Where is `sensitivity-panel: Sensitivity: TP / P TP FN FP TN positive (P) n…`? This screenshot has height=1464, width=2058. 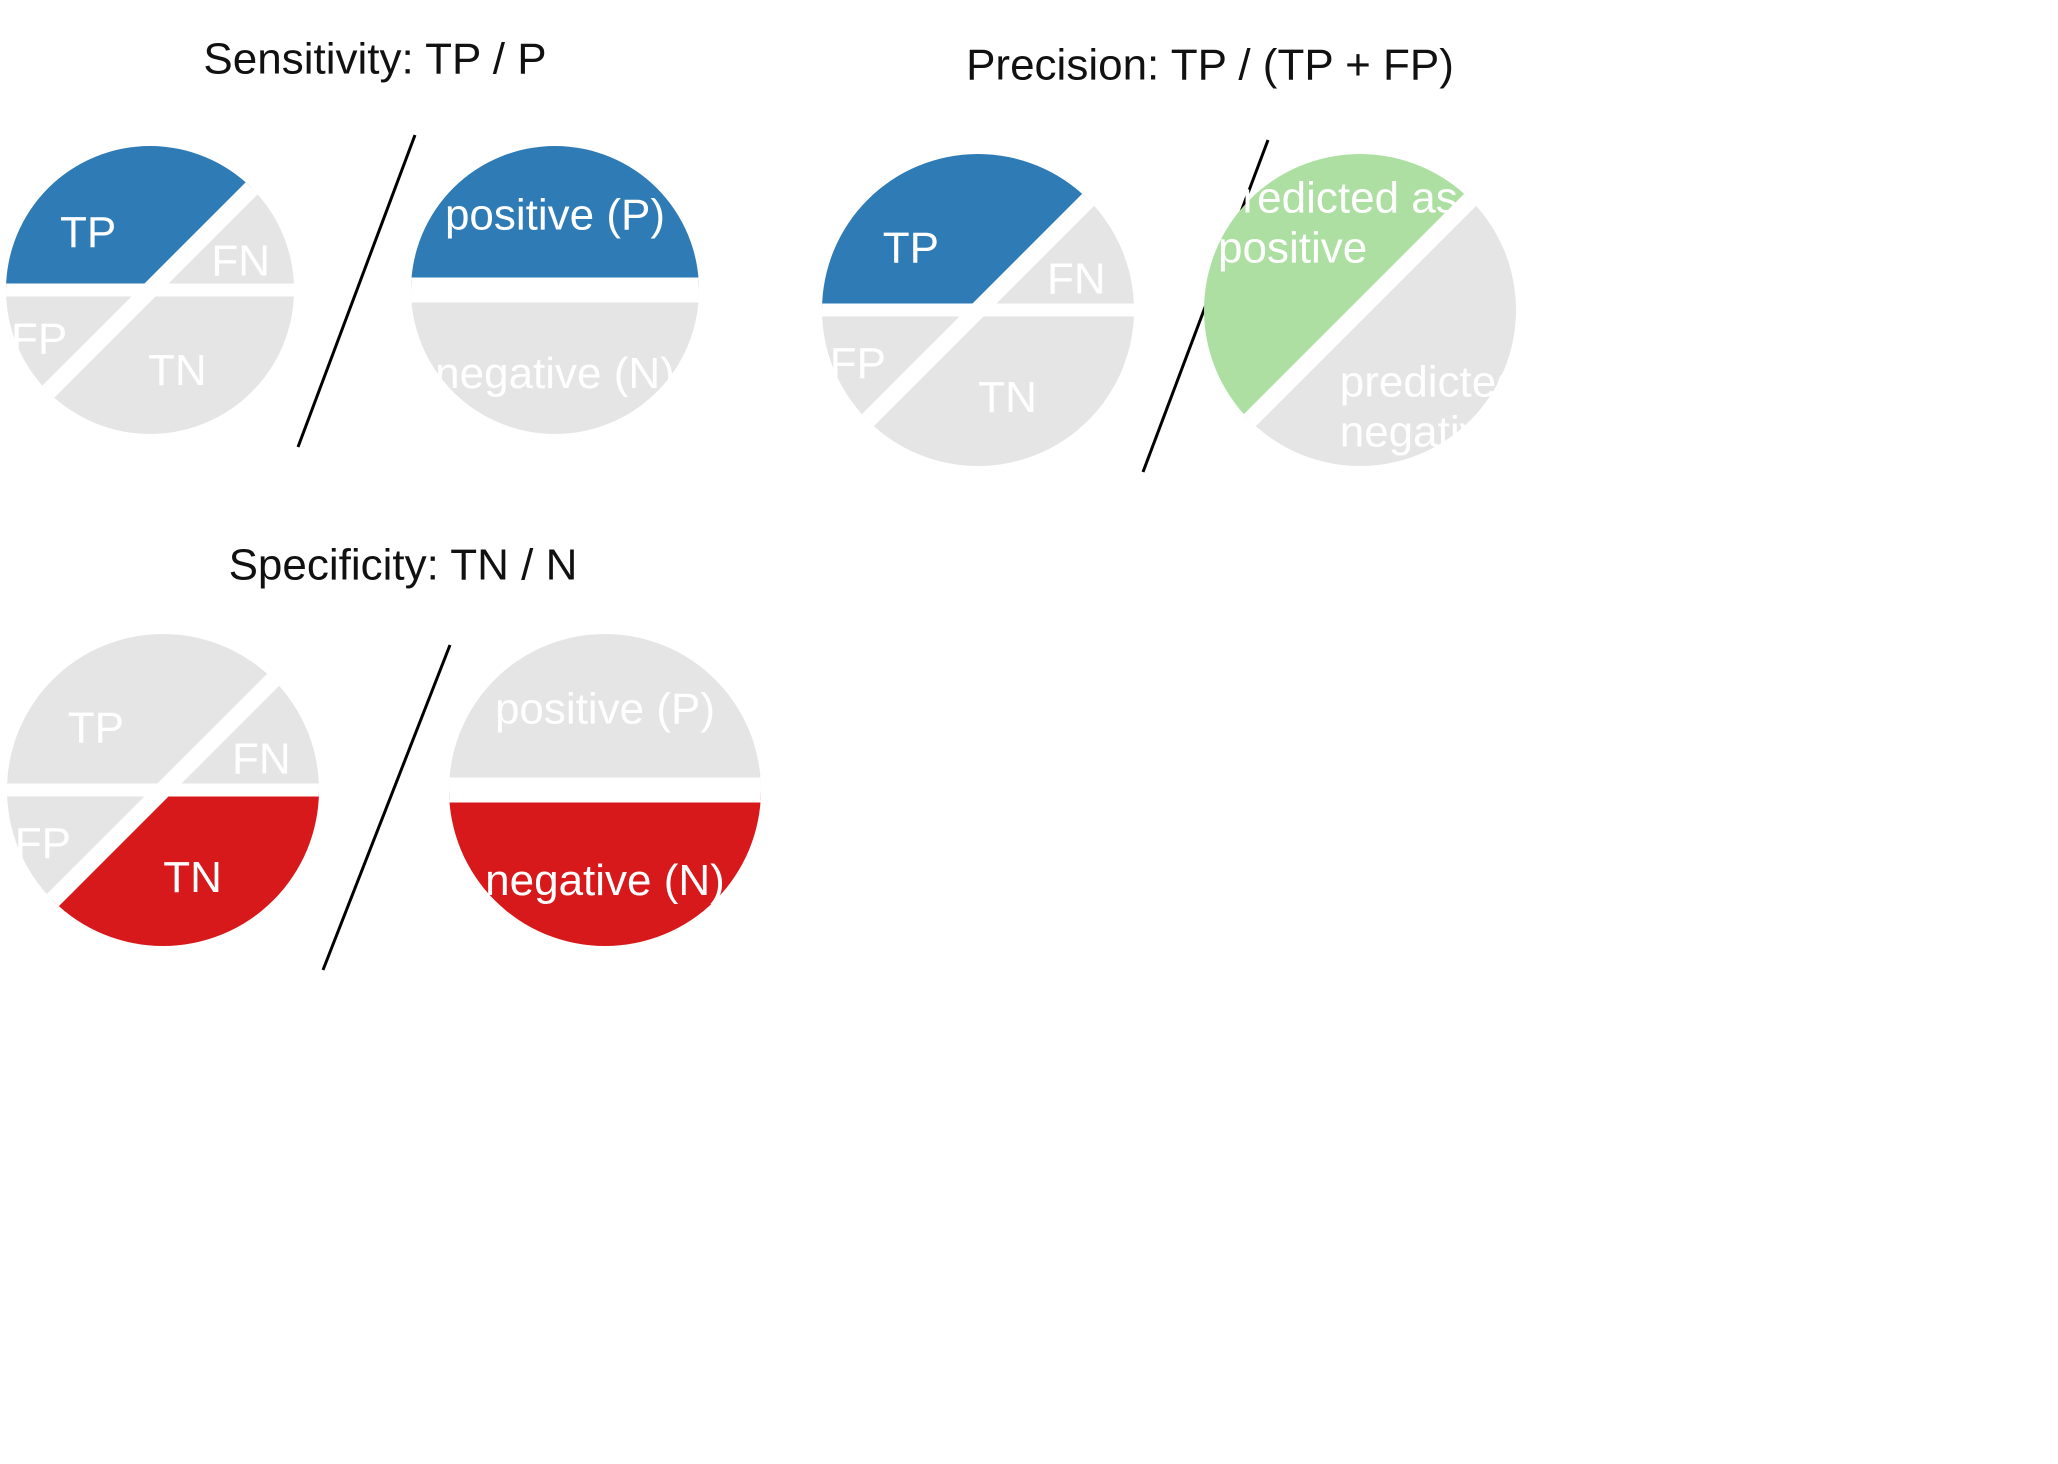
sensitivity-panel: Sensitivity: TP / P TP FN FP TN positive (P) n… is located at coordinates (352, 241).